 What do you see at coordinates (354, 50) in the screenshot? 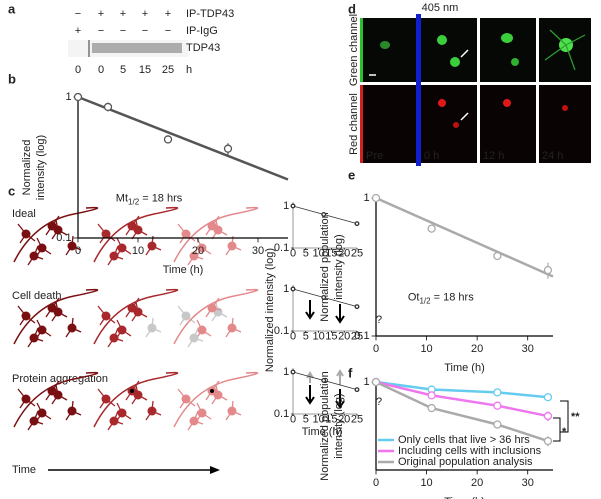
I see `channel-label: Green channel` at bounding box center [354, 50].